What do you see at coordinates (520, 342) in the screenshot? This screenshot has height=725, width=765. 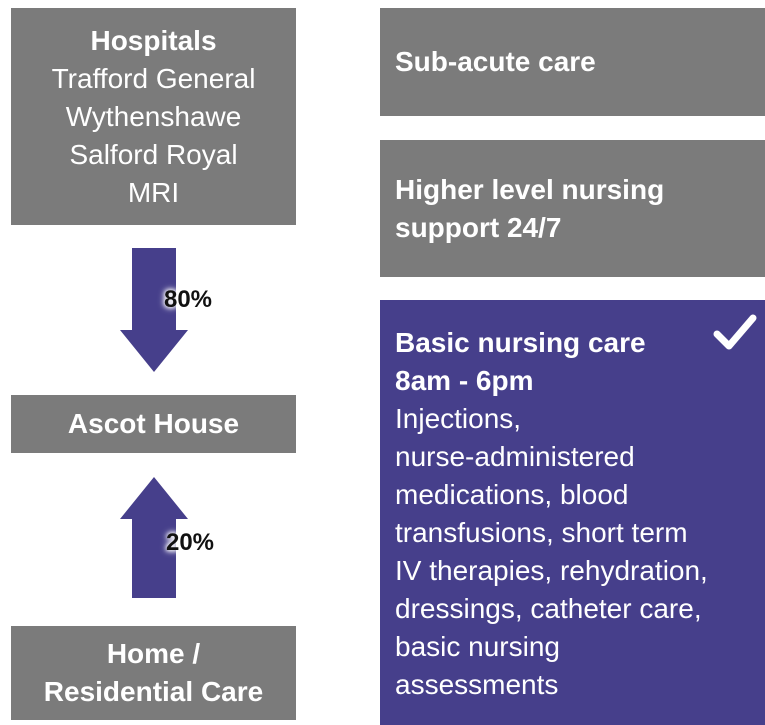 I see `care-title: Basic nursing care` at bounding box center [520, 342].